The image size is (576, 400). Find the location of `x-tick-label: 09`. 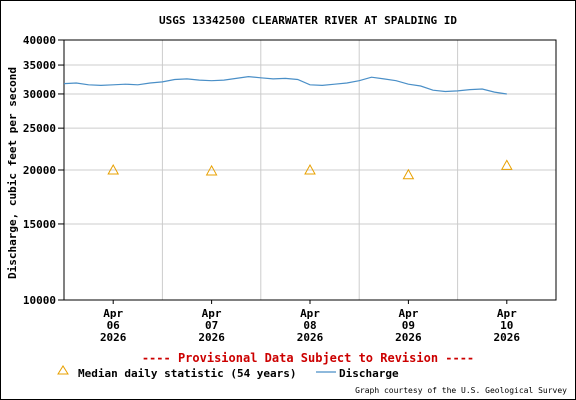

x-tick-label: 09 is located at coordinates (408, 325).